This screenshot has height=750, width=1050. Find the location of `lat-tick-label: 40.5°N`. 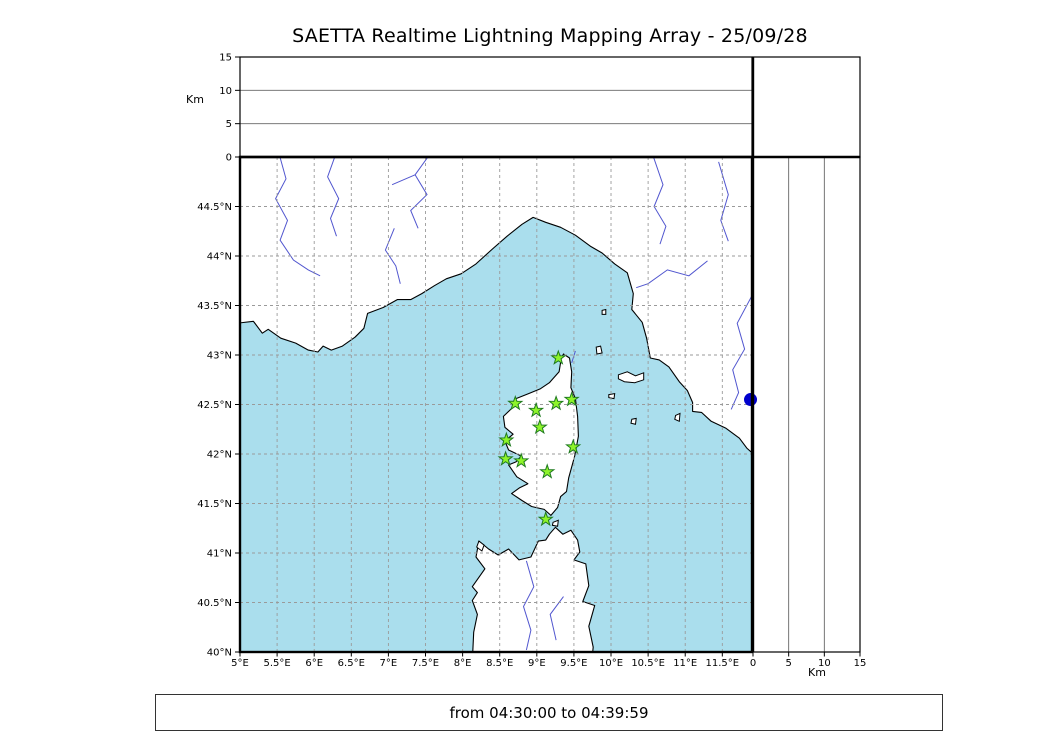

lat-tick-label: 40.5°N is located at coordinates (214, 603).